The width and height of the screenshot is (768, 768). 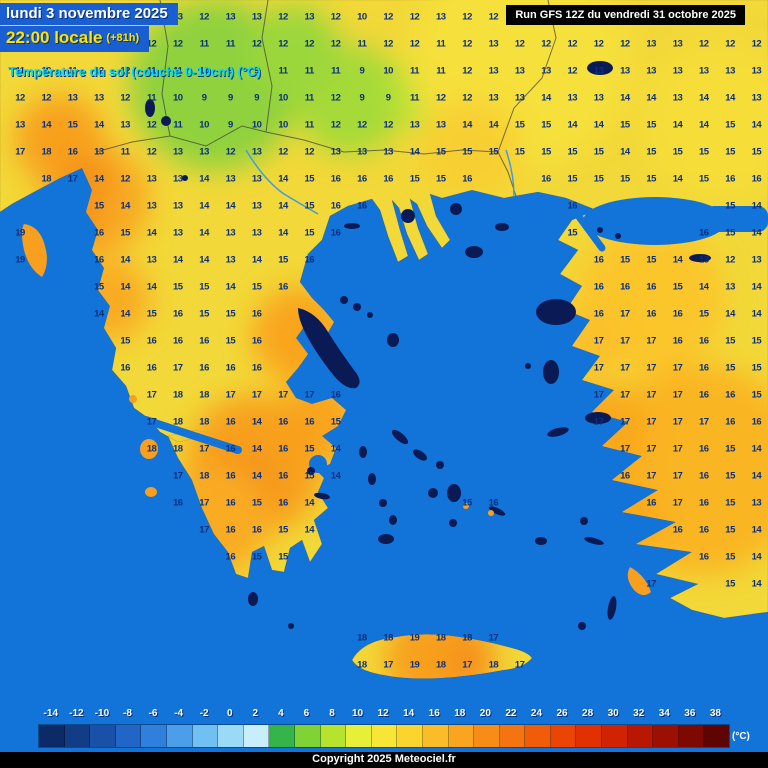 I want to click on legend-tick: 0, so click(x=229, y=713).